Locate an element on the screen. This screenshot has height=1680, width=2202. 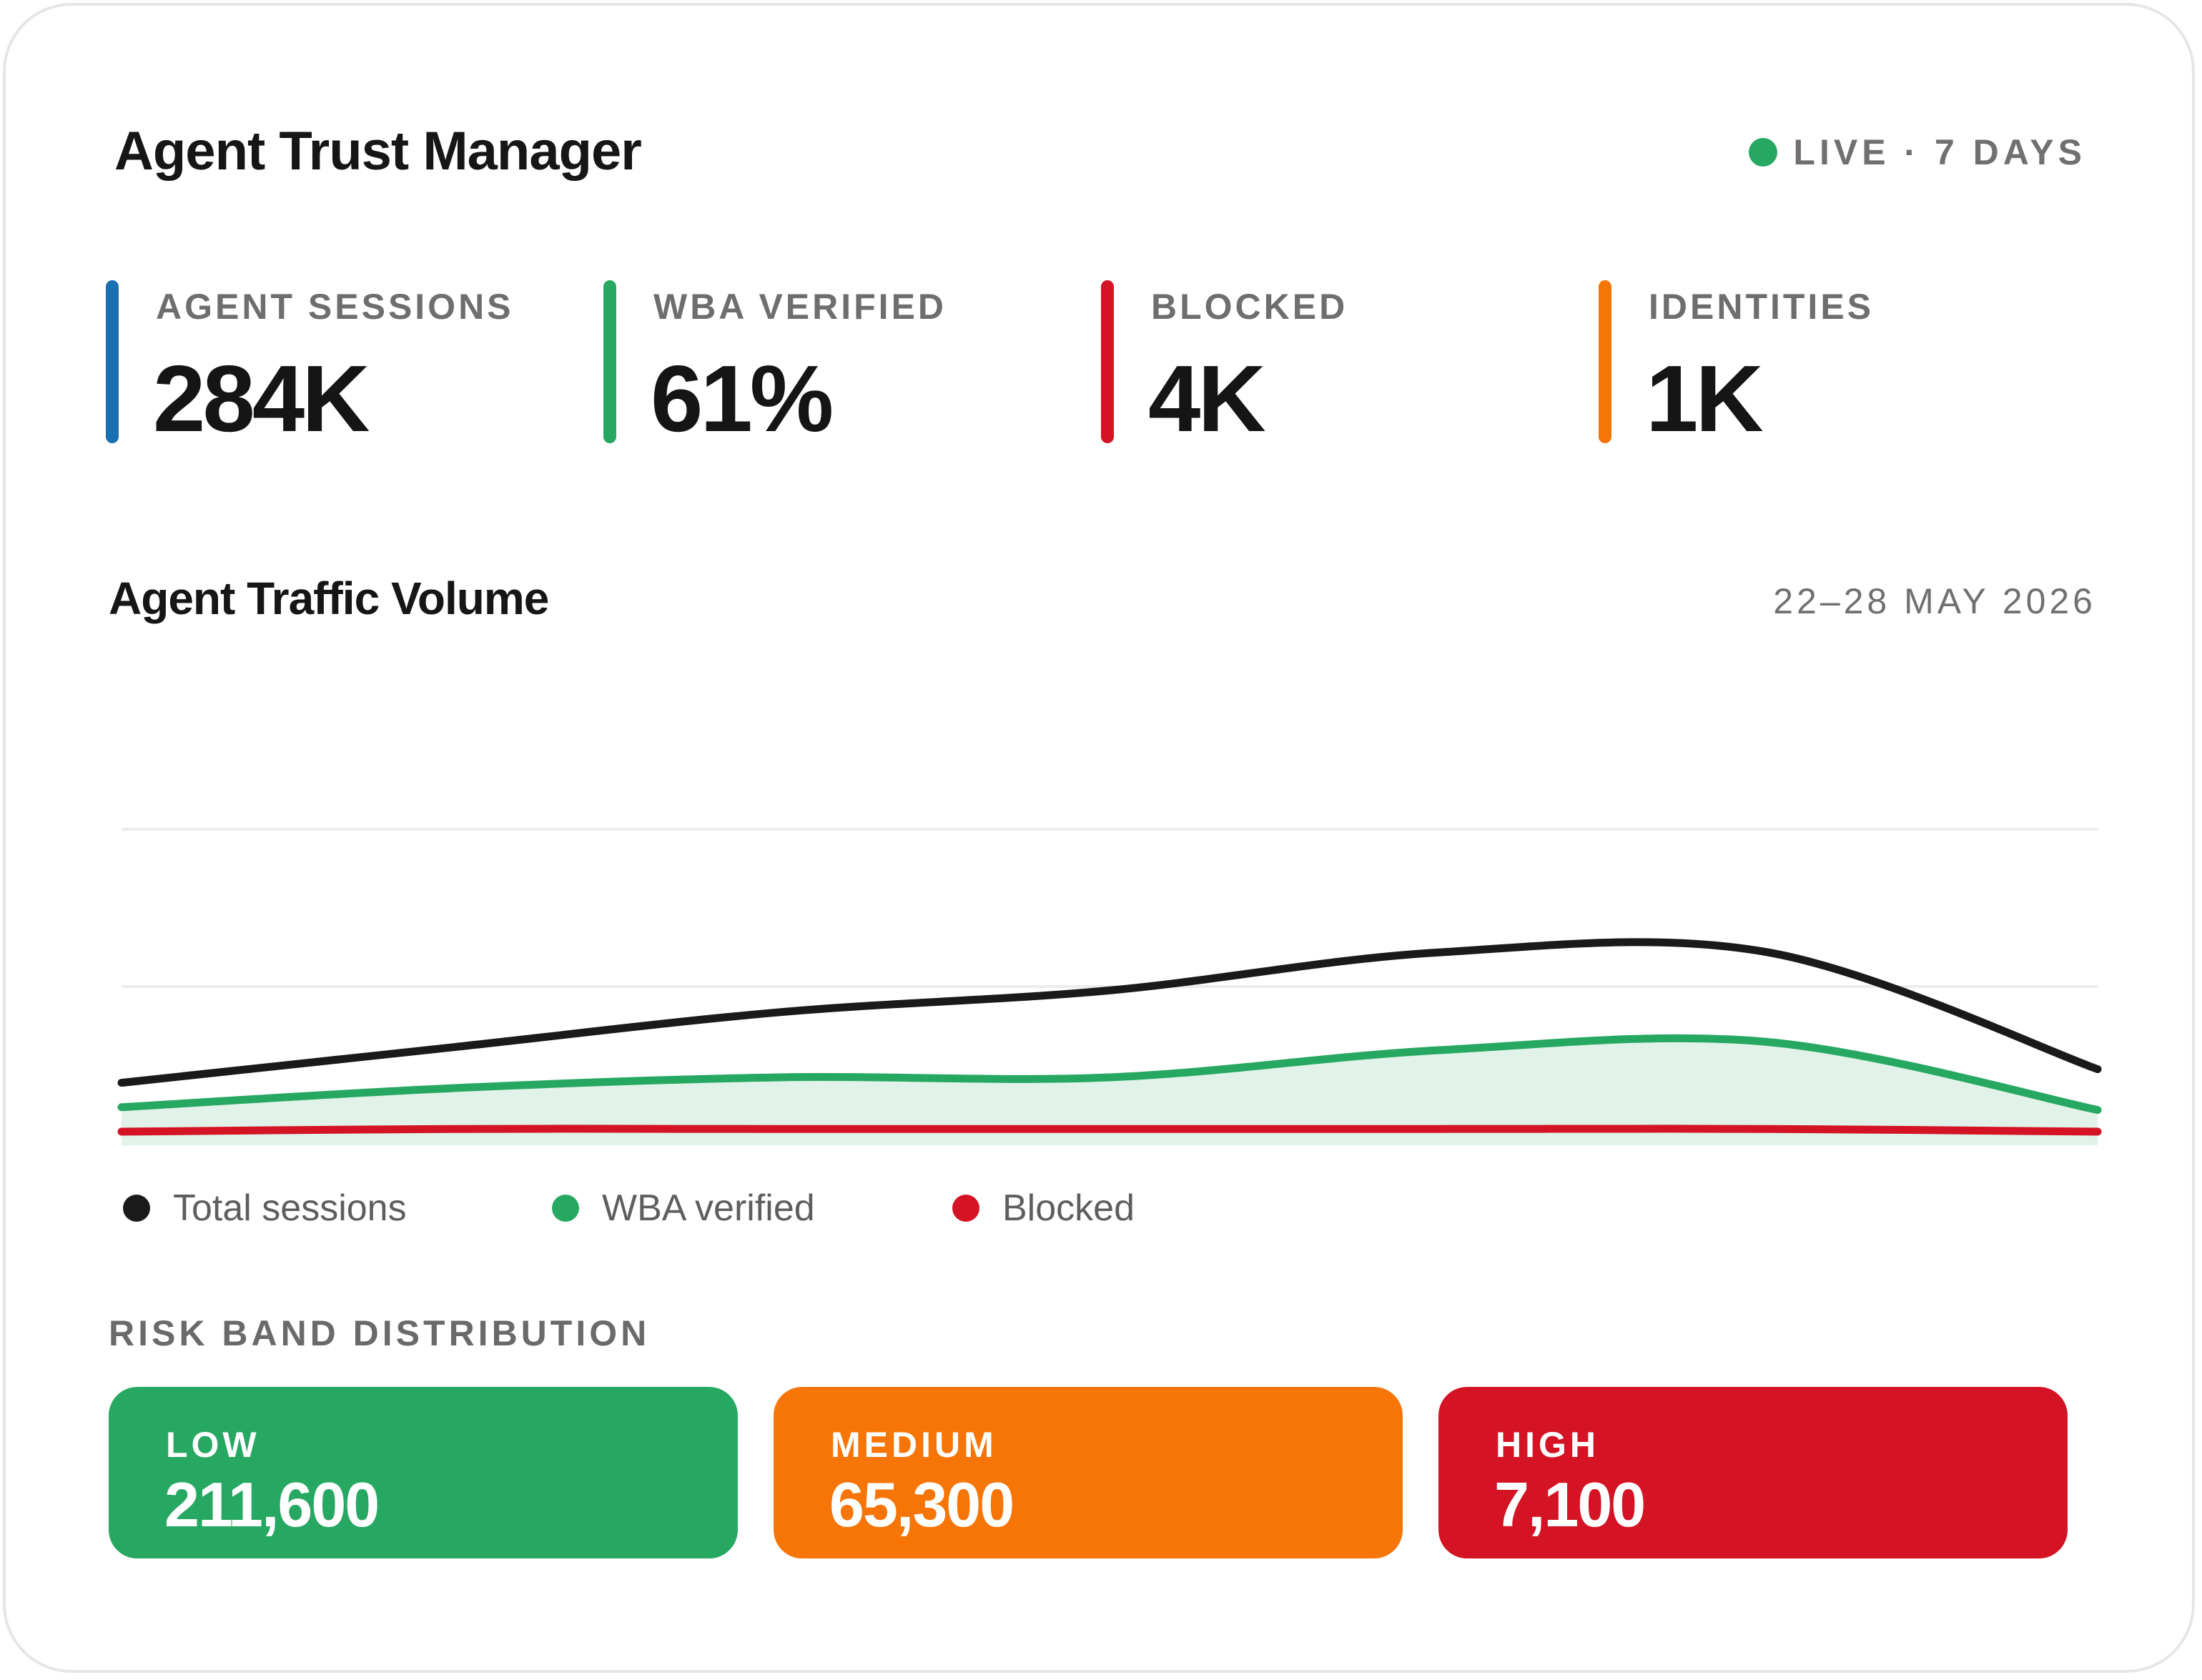
legend-item-wba-verified: WBA verified is located at coordinates (683, 1208).